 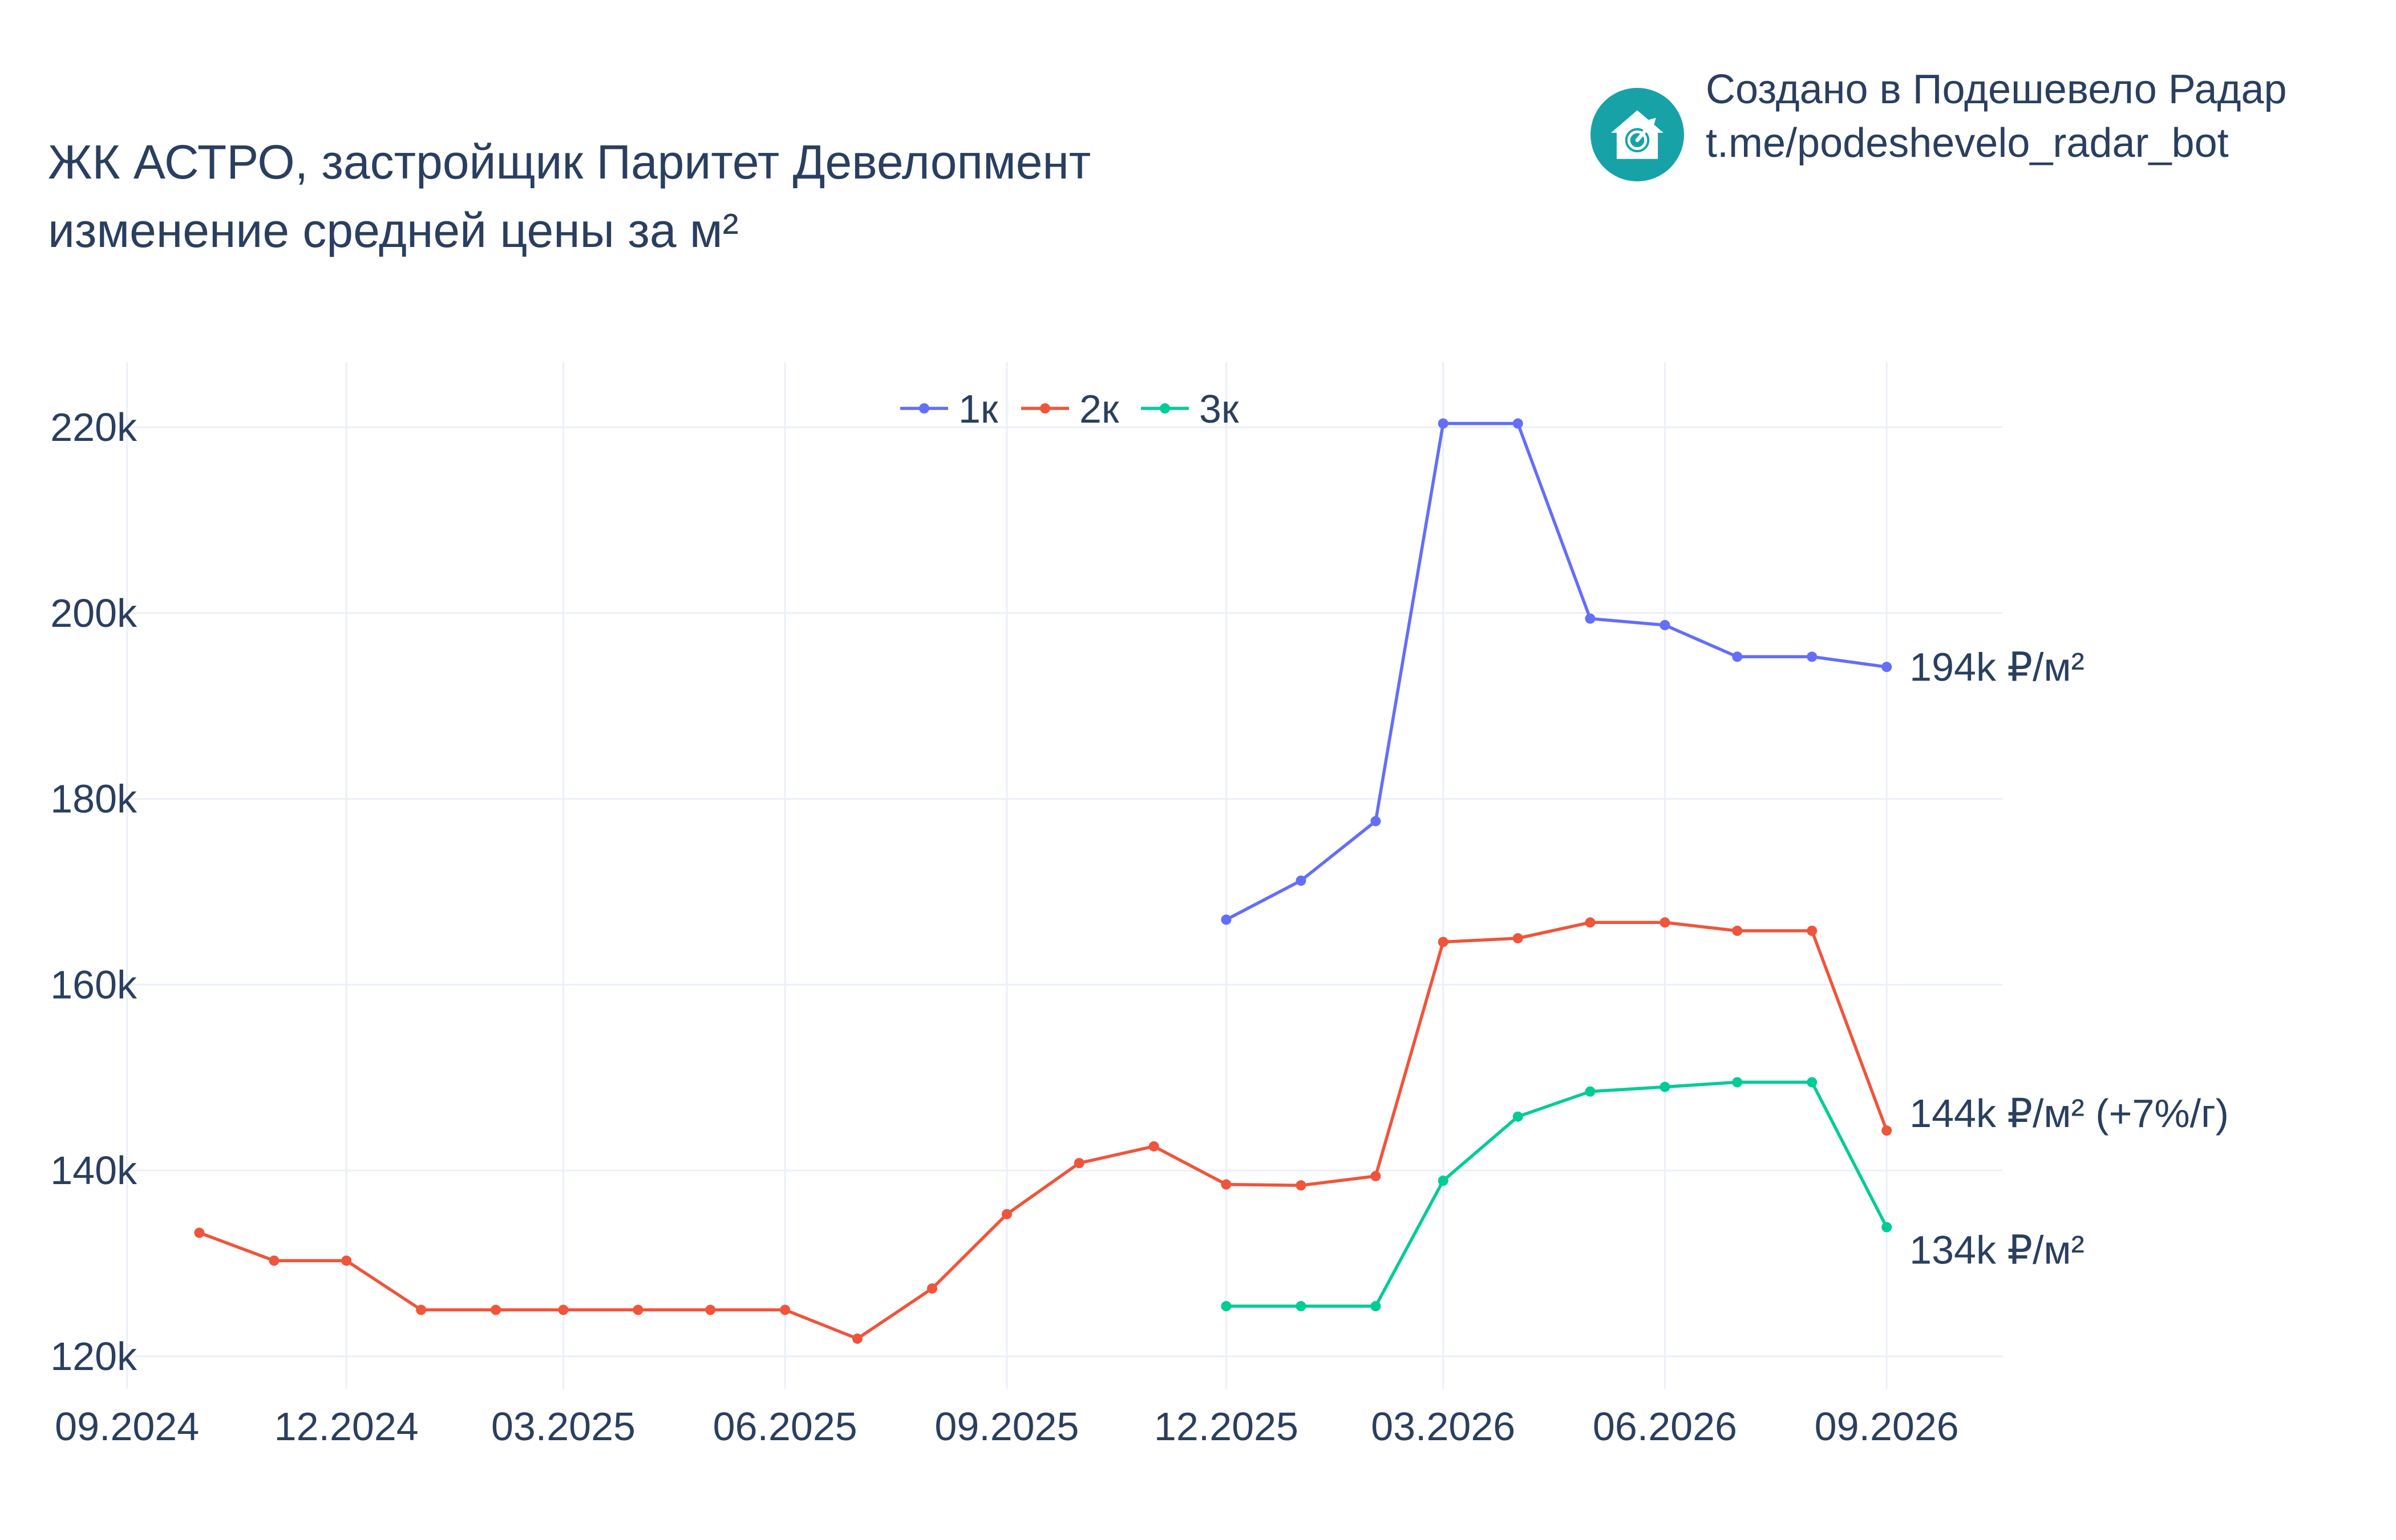 What do you see at coordinates (1997, 1250) in the screenshot?
I see `end-label: 134k ₽/м²` at bounding box center [1997, 1250].